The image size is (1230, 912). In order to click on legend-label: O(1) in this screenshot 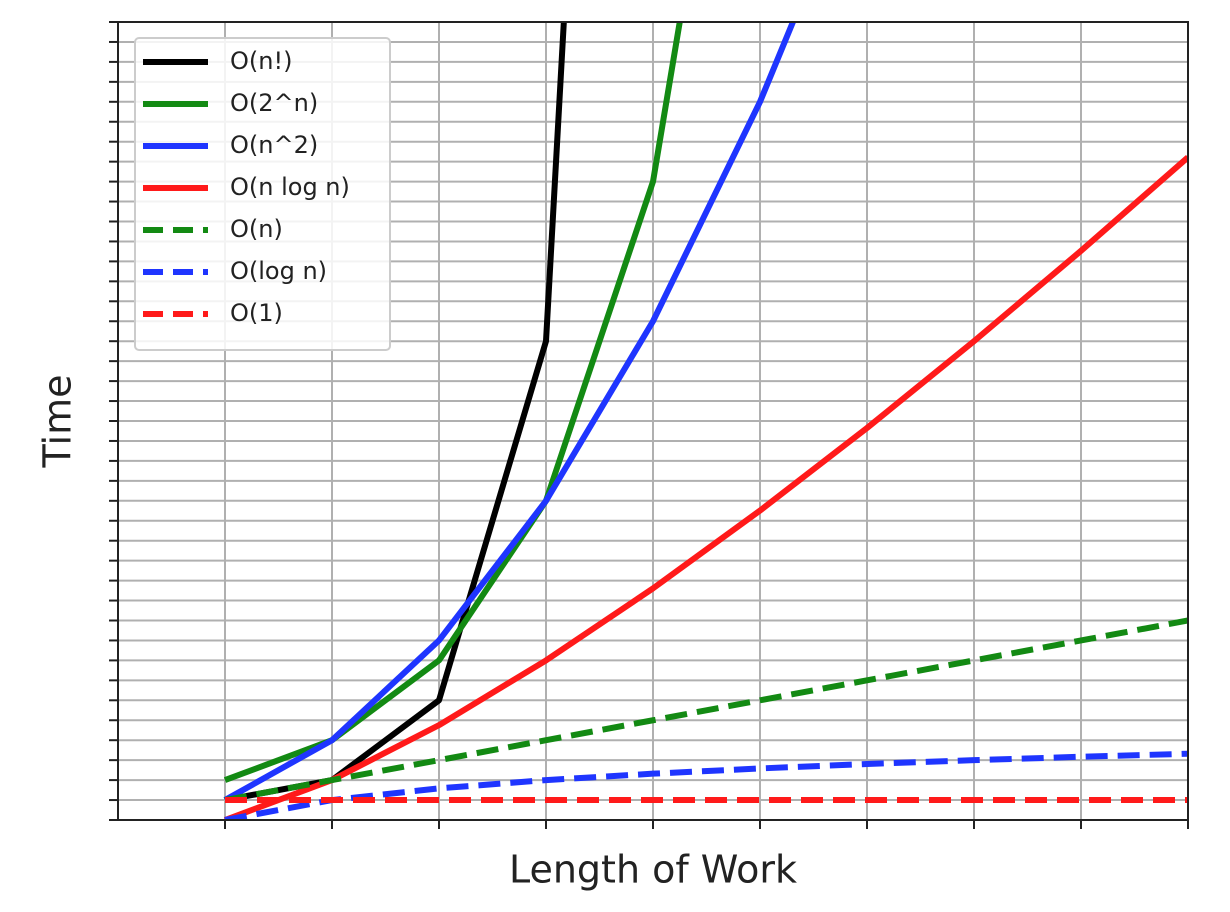, I will do `click(256, 313)`.